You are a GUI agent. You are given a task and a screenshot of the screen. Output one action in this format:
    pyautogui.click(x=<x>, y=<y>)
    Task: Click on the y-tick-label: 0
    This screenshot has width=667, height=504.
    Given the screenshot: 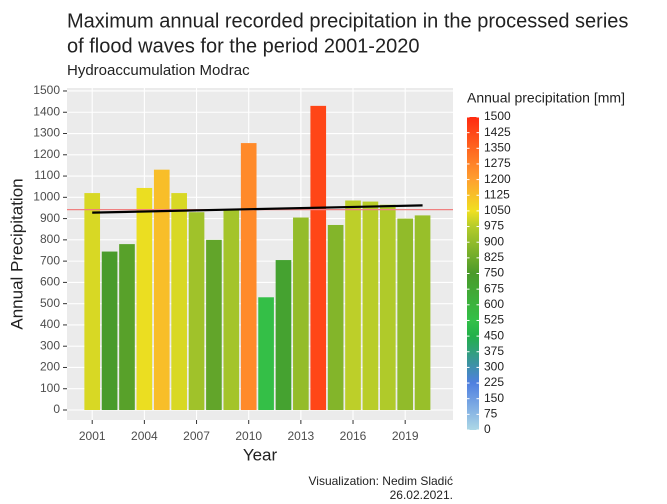 What is the action you would take?
    pyautogui.click(x=56, y=409)
    